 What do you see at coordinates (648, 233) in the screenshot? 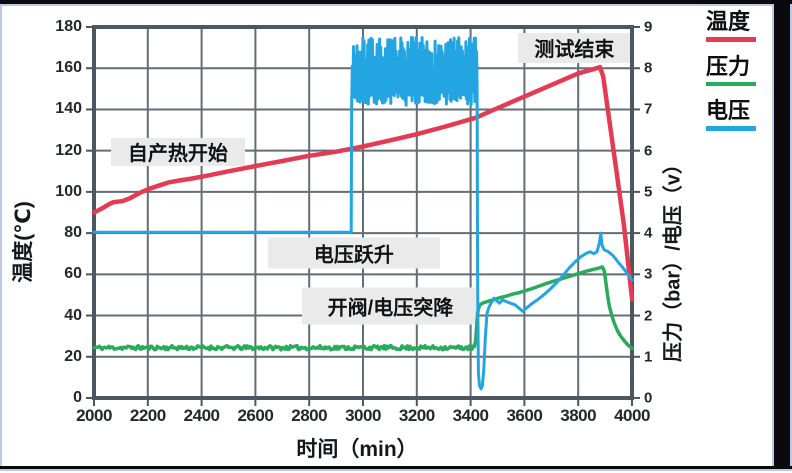
I see `y-right-tick-label: 4` at bounding box center [648, 233].